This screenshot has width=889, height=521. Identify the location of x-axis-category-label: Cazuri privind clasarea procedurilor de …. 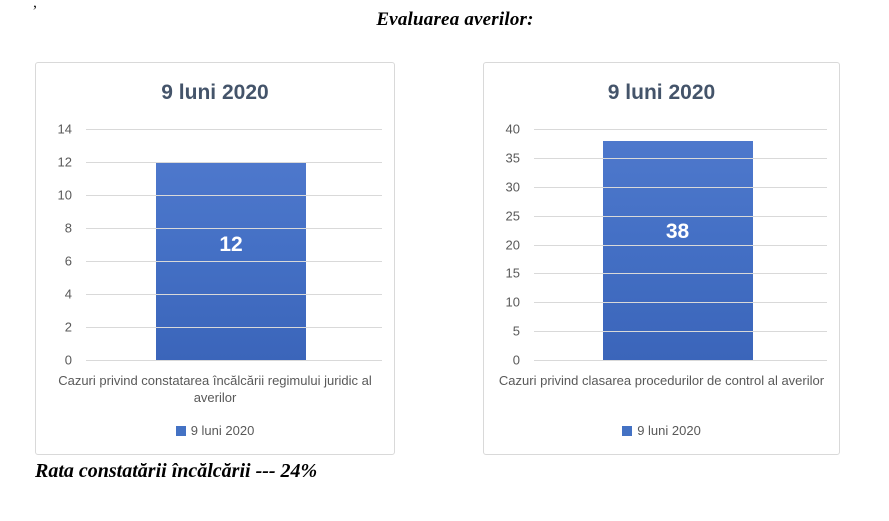
(661, 380).